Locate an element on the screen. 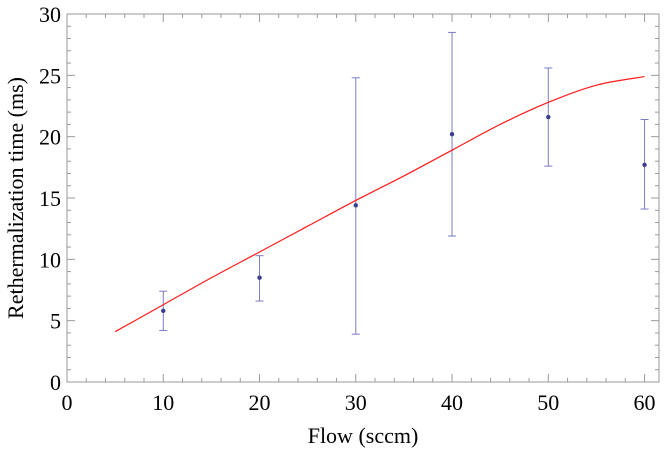  x-tick-label: 10 is located at coordinates (163, 402).